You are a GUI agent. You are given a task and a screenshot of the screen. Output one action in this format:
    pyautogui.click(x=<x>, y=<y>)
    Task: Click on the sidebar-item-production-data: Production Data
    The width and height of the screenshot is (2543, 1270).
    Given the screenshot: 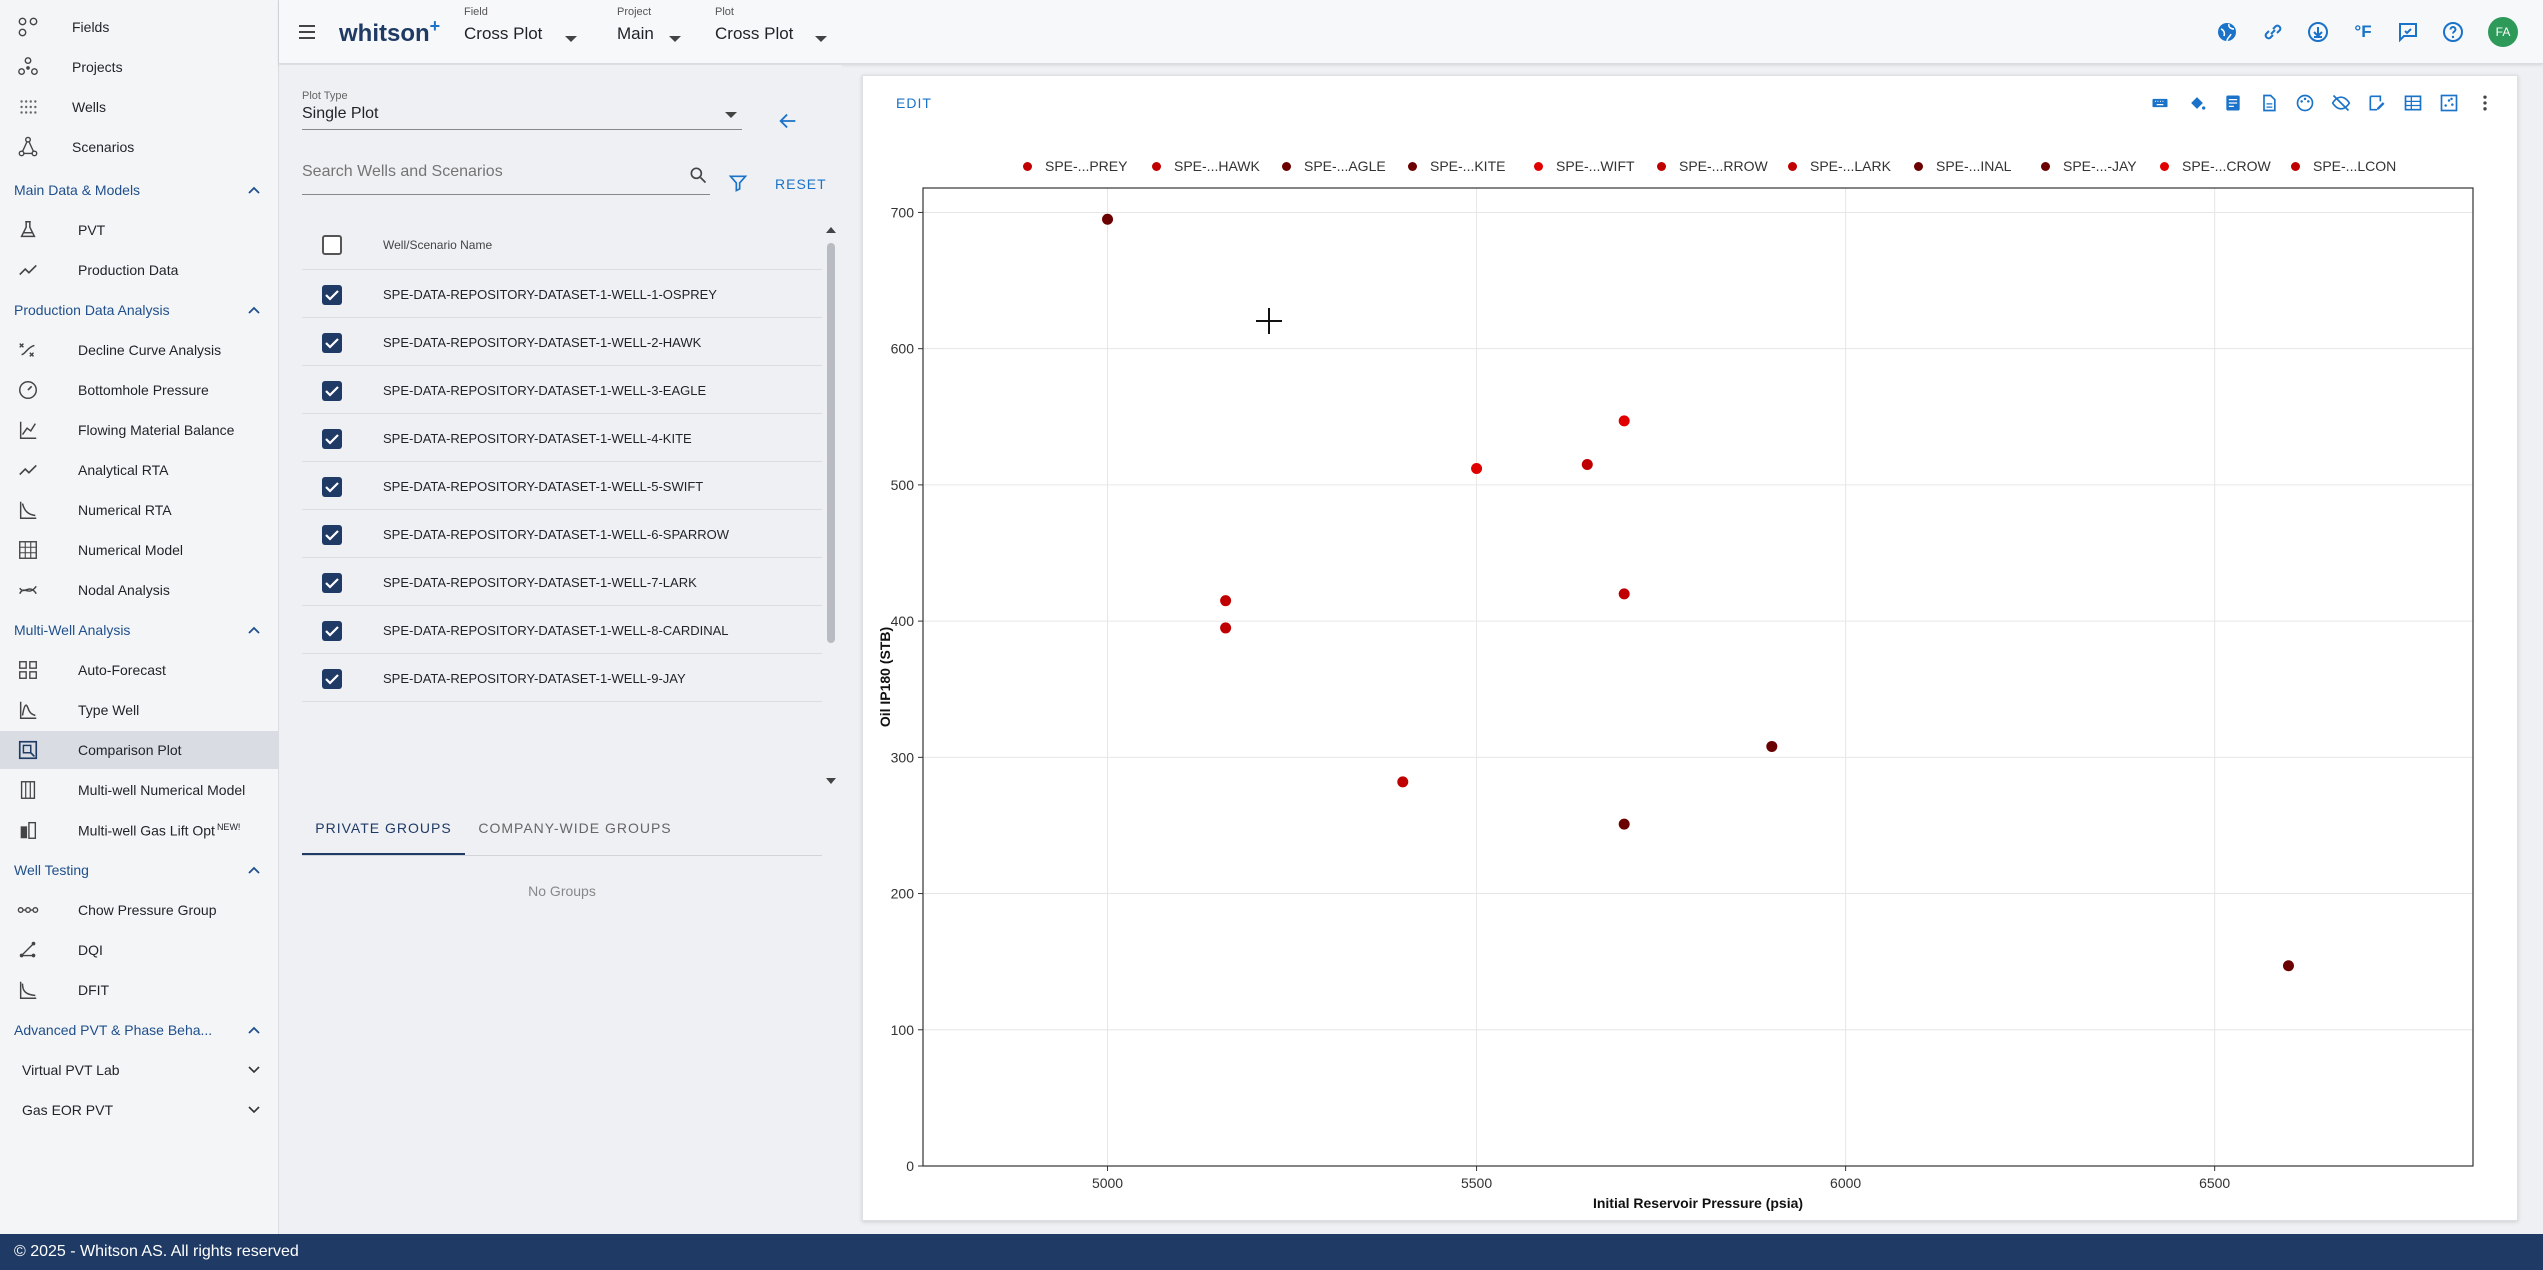 What is the action you would take?
    pyautogui.click(x=139, y=270)
    